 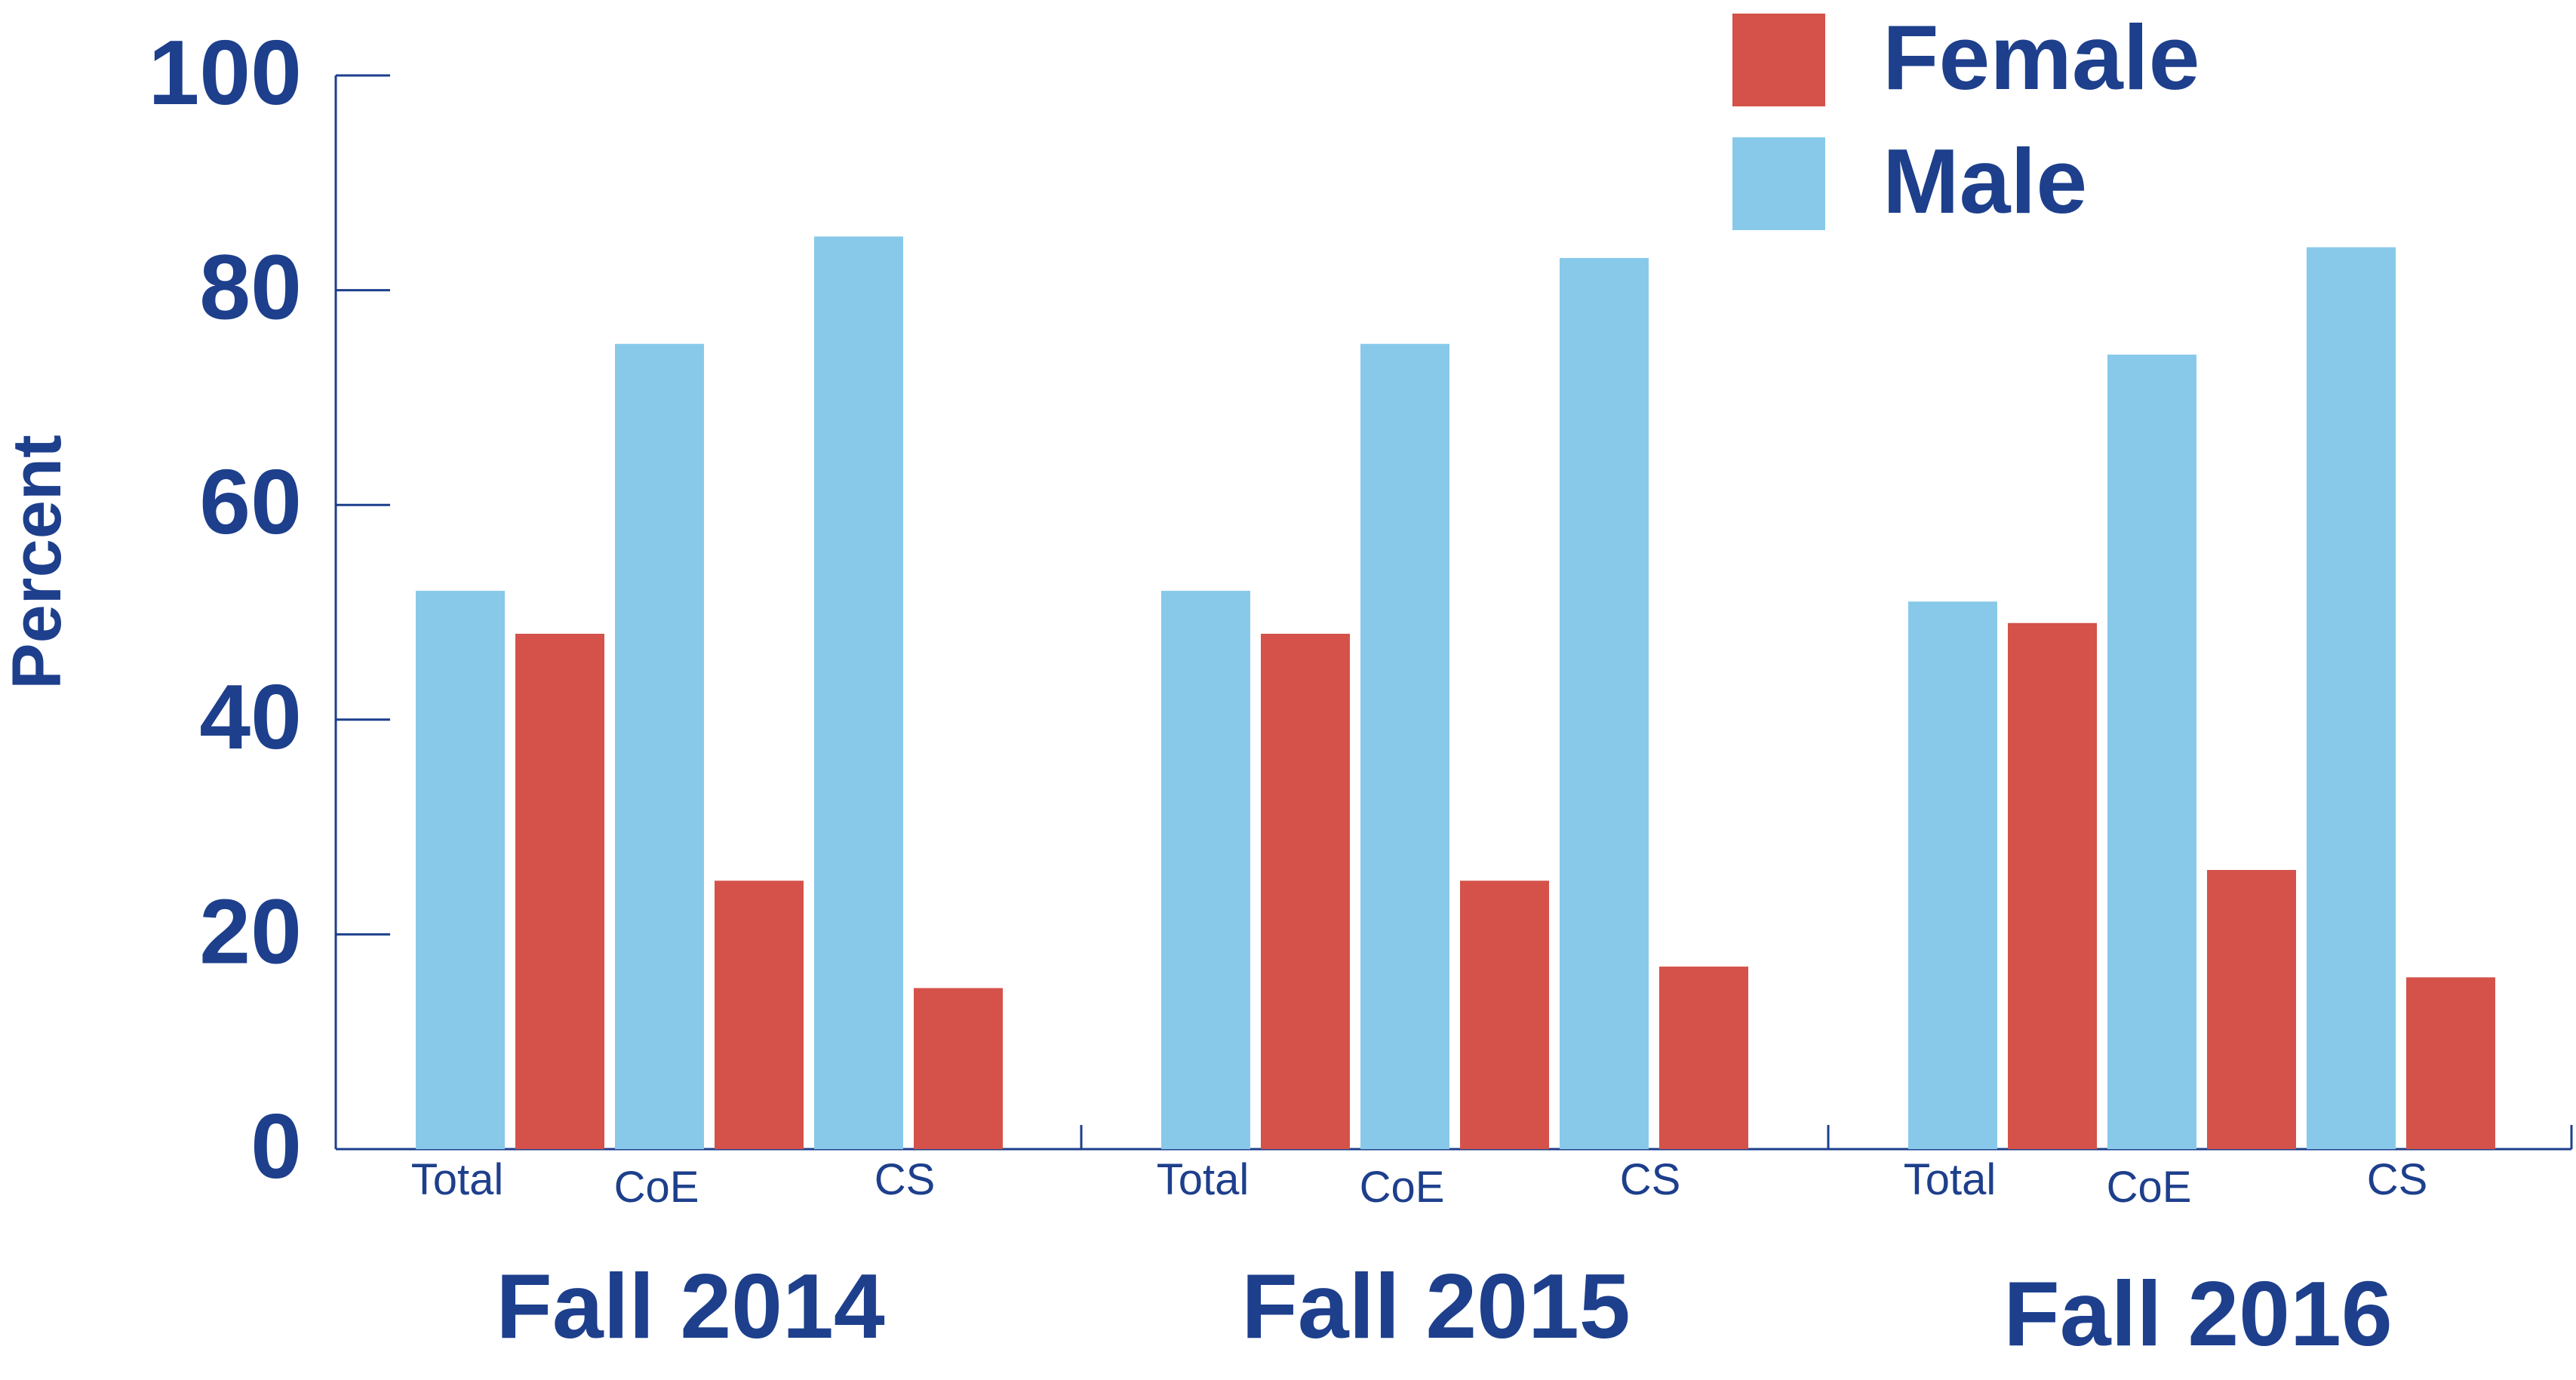 I want to click on y-tick-label: 20, so click(x=250, y=931).